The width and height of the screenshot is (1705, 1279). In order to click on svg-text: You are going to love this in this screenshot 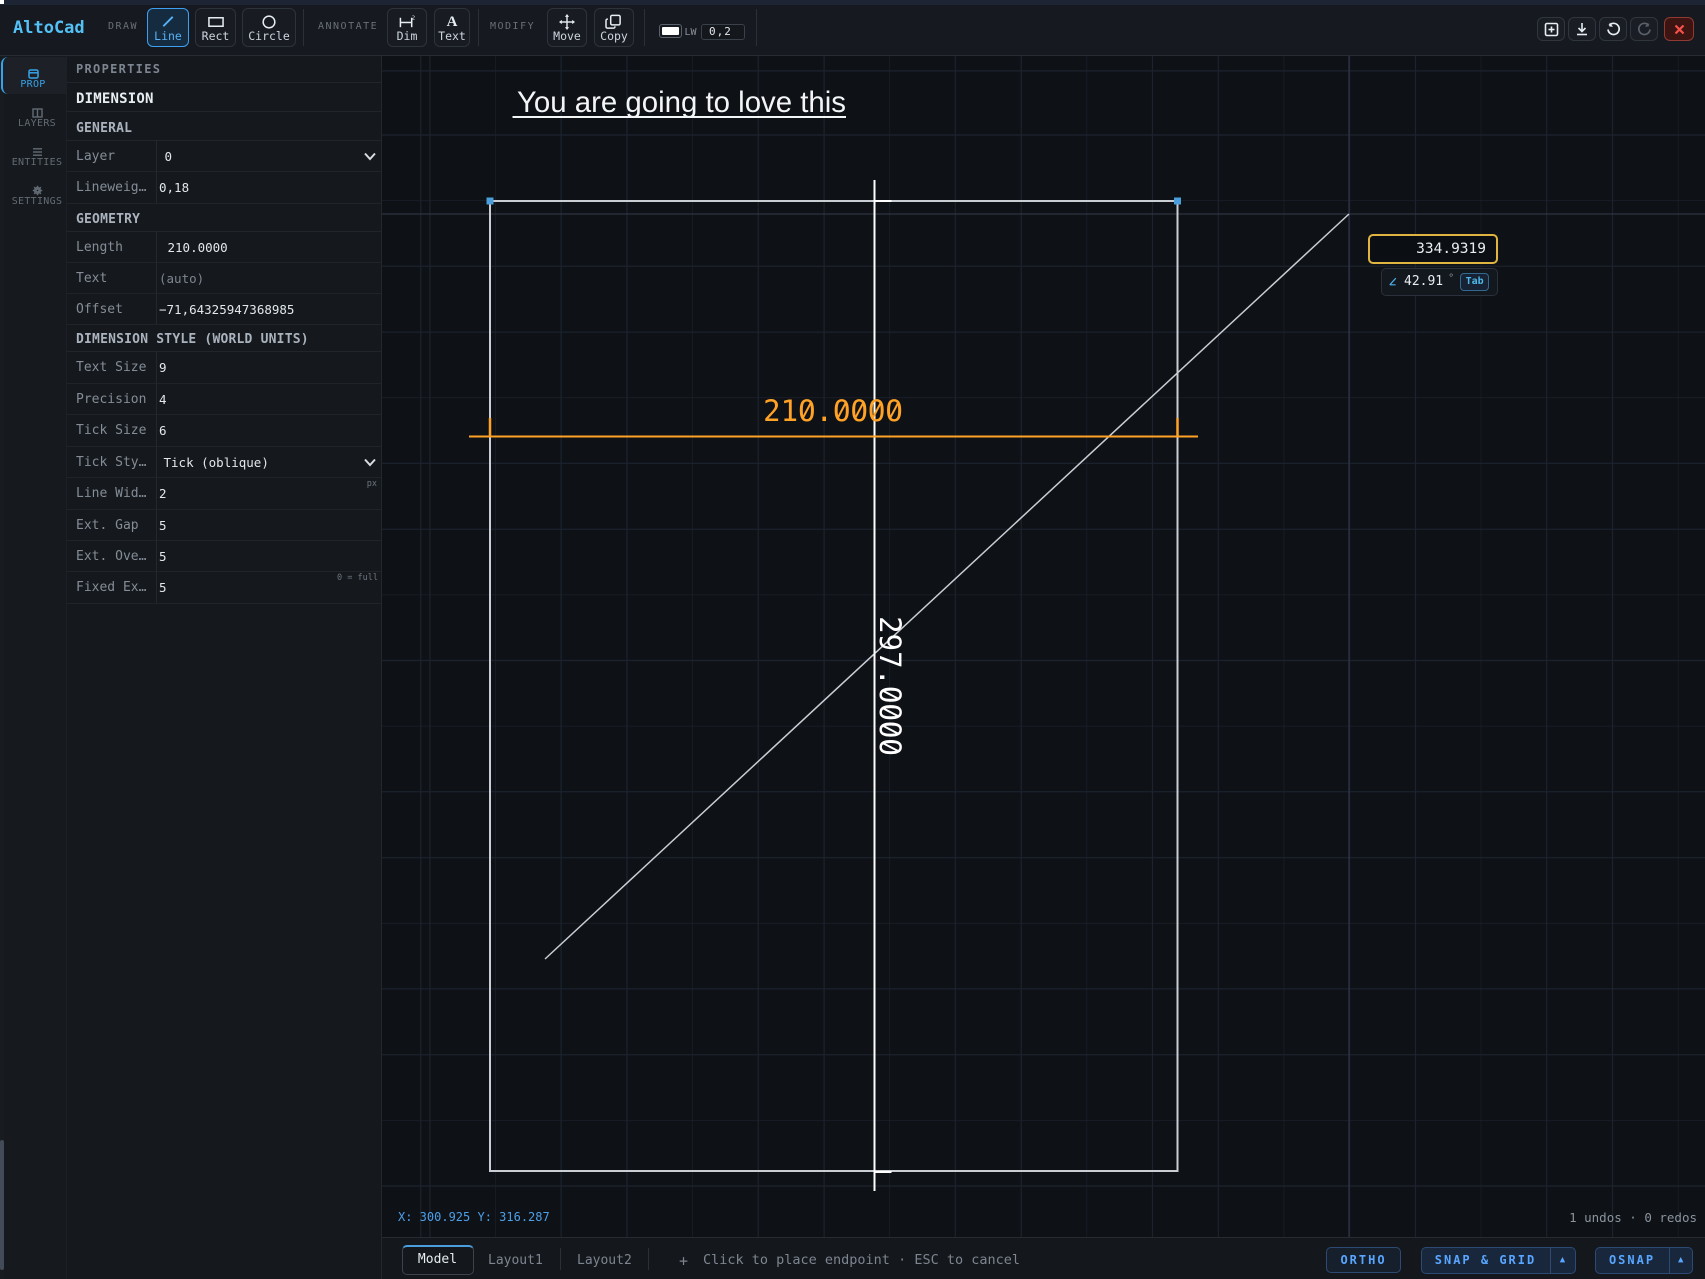, I will do `click(681, 102)`.